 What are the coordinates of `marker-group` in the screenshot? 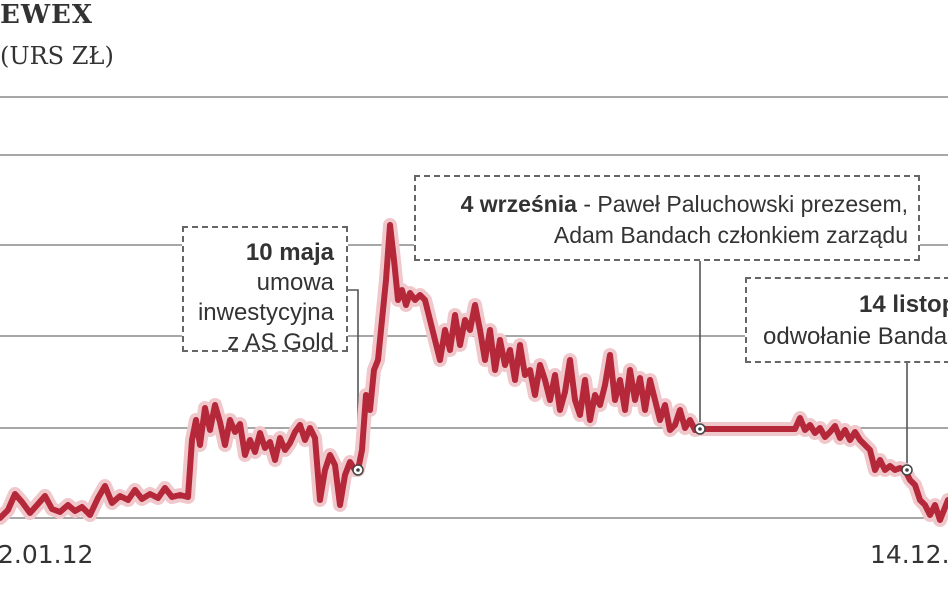 It's located at (632, 449).